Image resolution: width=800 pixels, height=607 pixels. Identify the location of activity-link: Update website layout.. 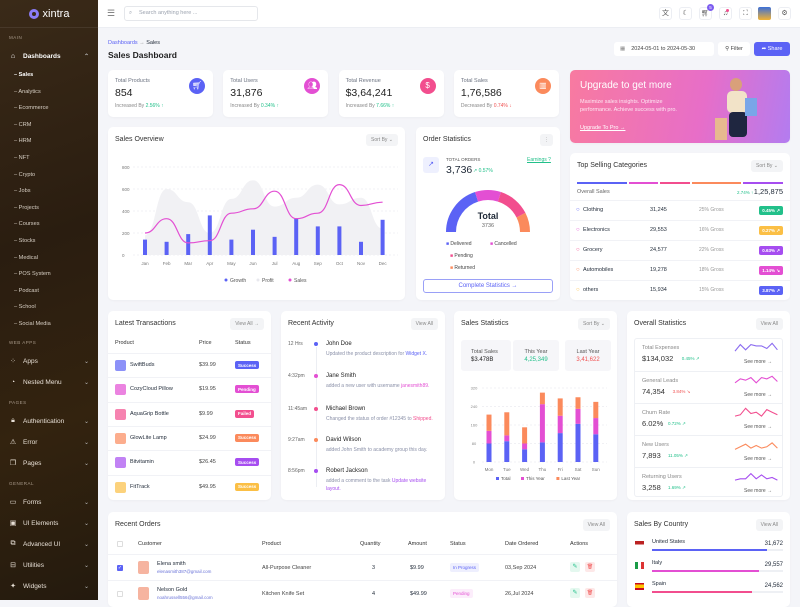
(376, 485).